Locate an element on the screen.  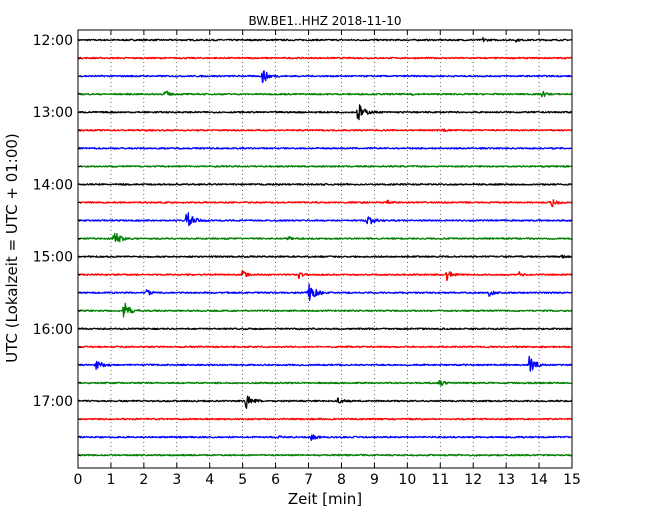
x-tick-label: 1 is located at coordinates (110, 480).